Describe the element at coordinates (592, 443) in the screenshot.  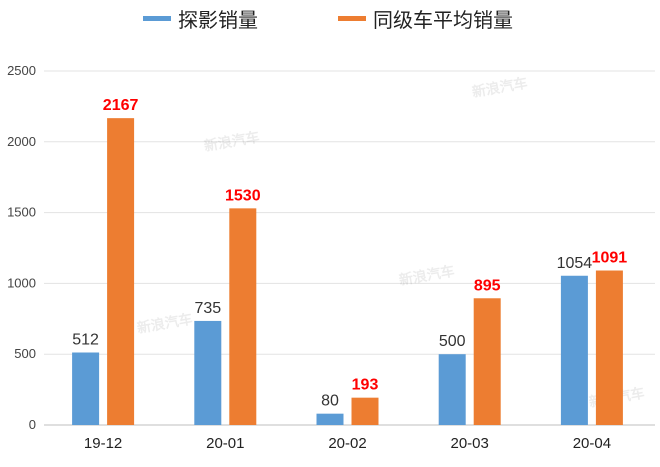
I see `x-tick-label: 20-04` at that location.